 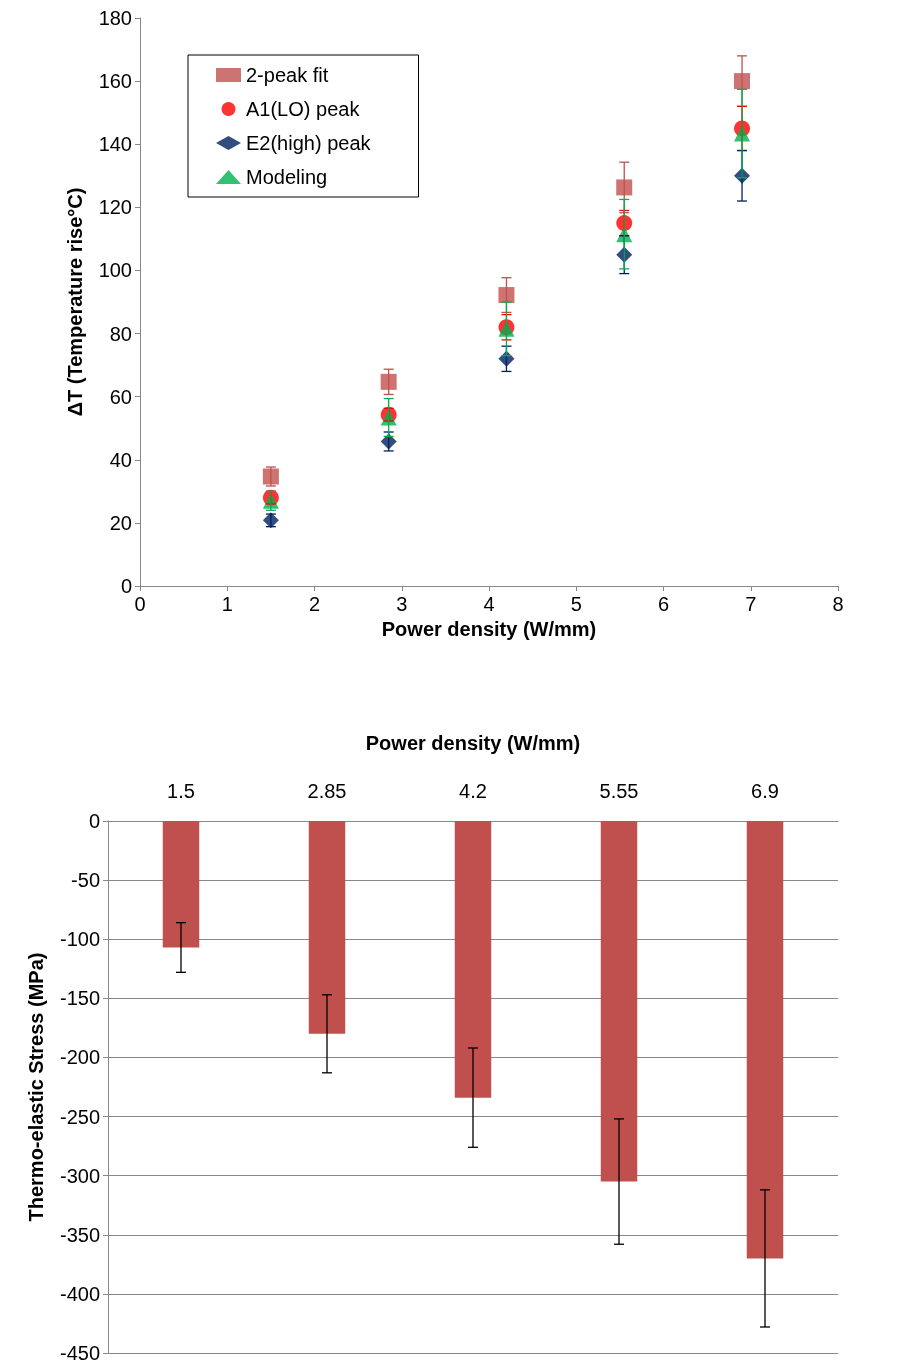 I want to click on x-tick-label: 3, so click(x=402, y=604).